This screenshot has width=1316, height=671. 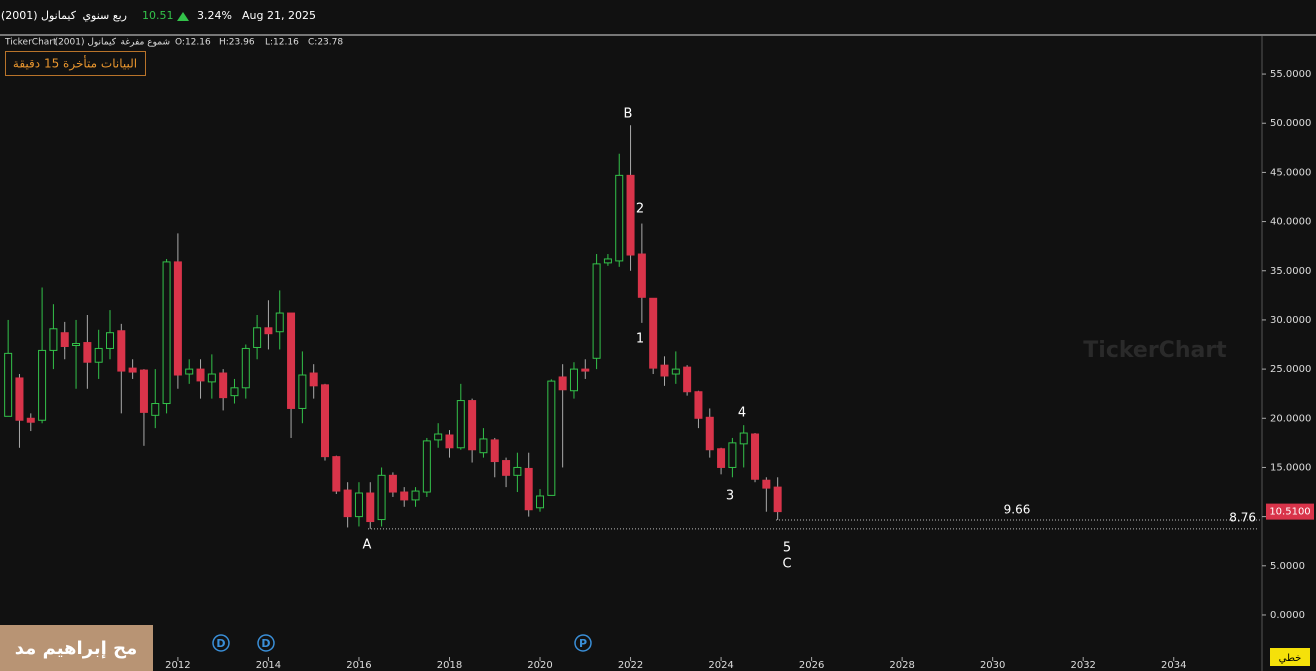 I want to click on event-label: D, so click(x=265, y=643).